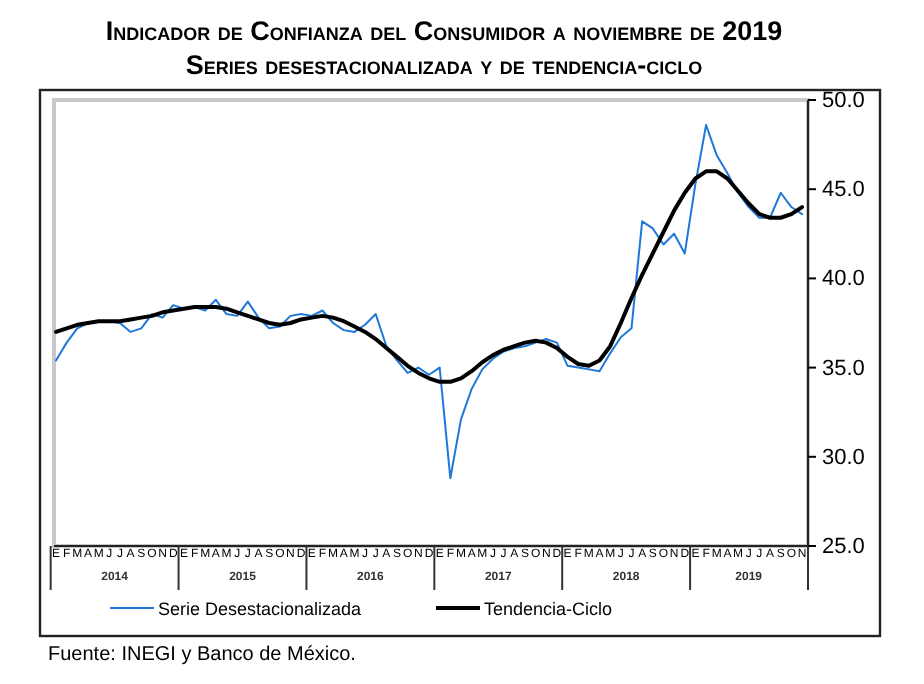 The width and height of the screenshot is (924, 684). Describe the element at coordinates (843, 457) in the screenshot. I see `y-tick-label: 30.0` at that location.